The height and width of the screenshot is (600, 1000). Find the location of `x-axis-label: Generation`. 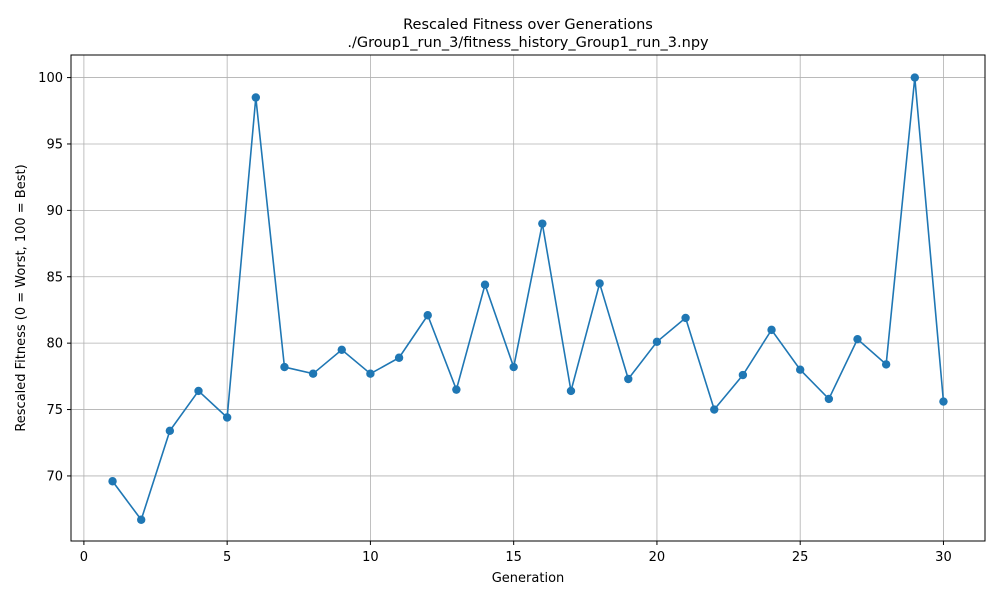

x-axis-label: Generation is located at coordinates (528, 578).